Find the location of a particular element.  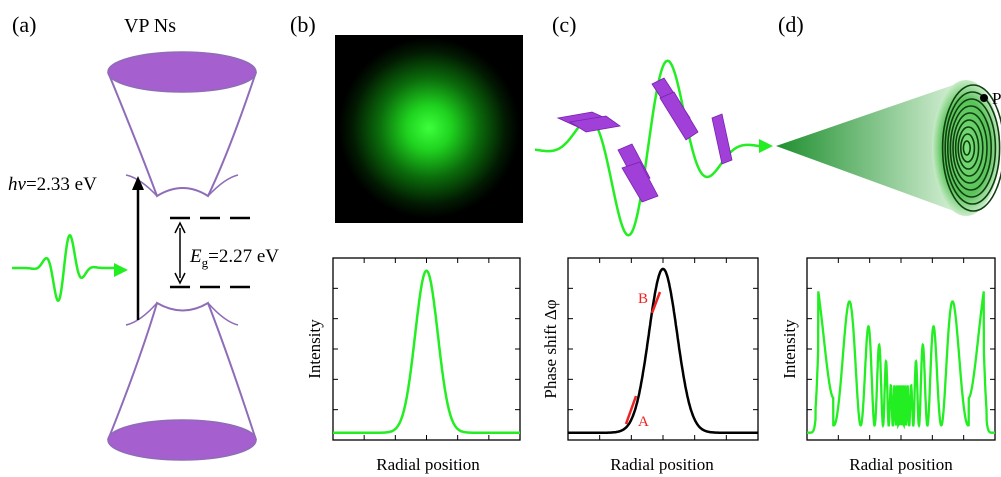

nanosheet-flakes is located at coordinates (644, 140).